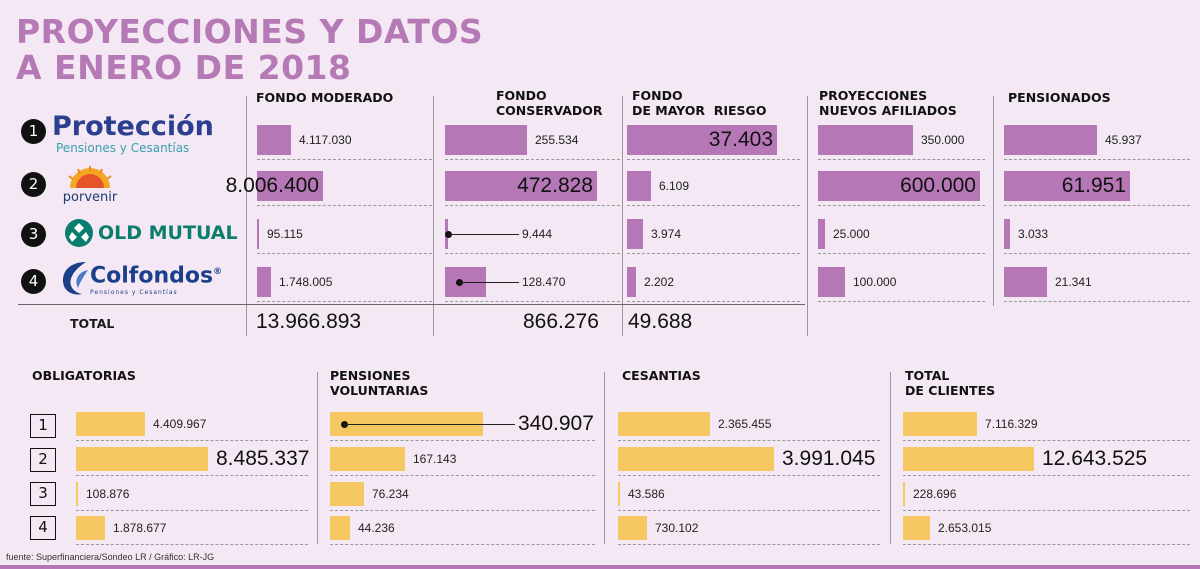 This screenshot has width=1200, height=569. Describe the element at coordinates (677, 528) in the screenshot. I see `chart7-value-label-4: 730.102` at that location.